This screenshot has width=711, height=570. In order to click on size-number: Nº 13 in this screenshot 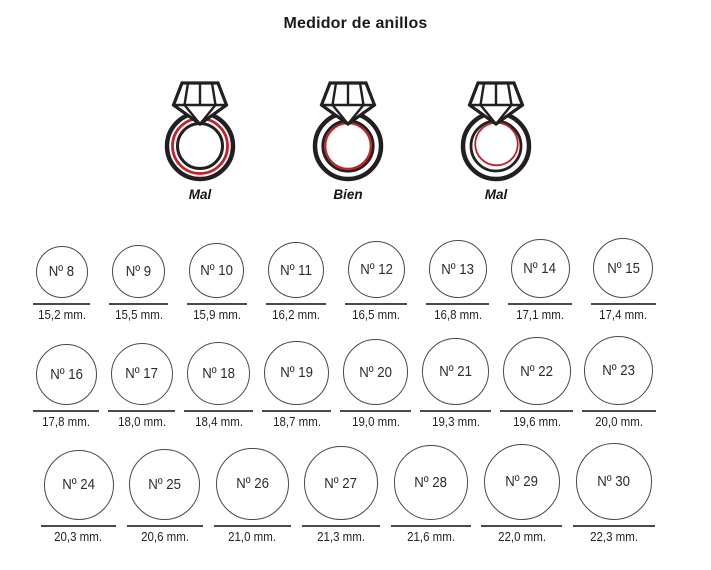, I will do `click(457, 269)`.